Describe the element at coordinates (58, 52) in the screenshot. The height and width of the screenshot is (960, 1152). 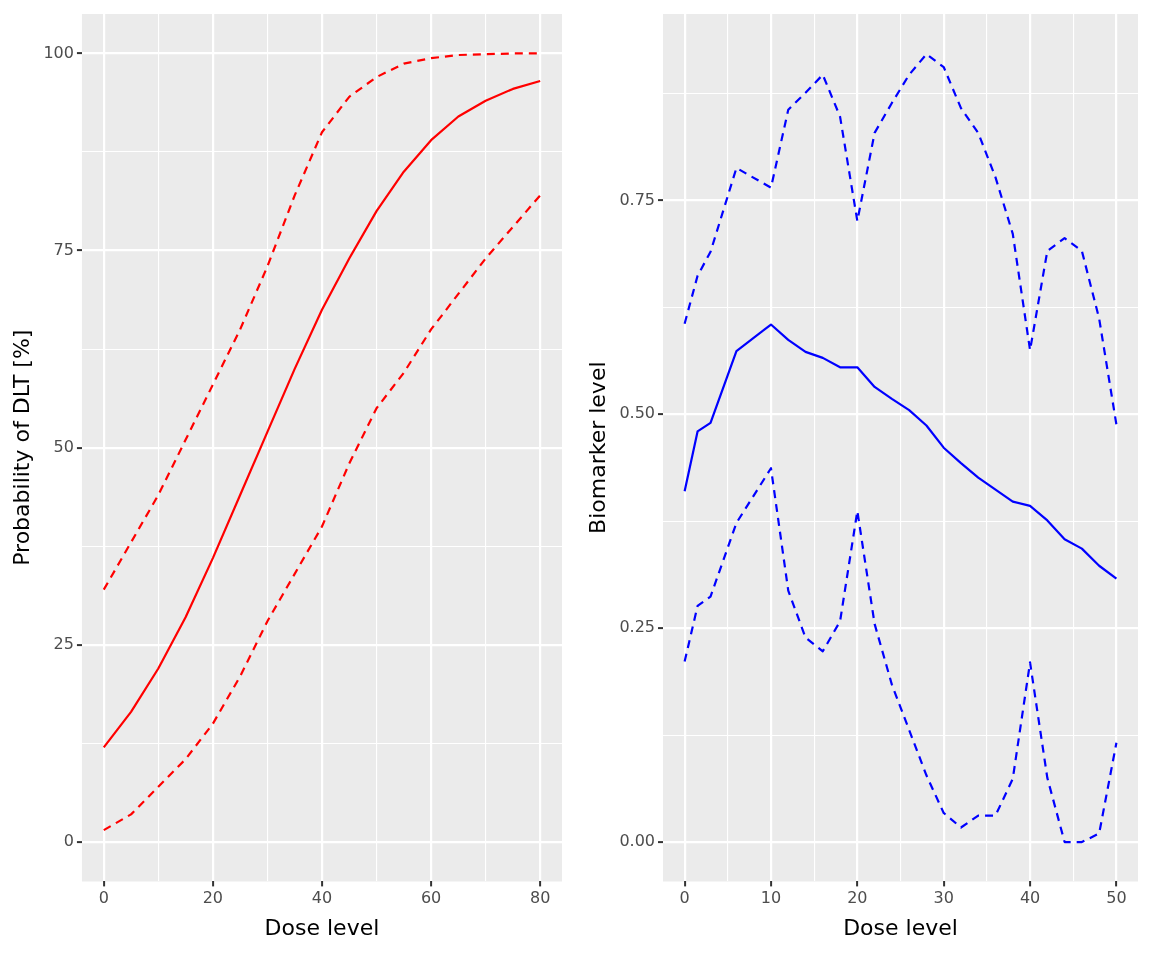
I see `y-tick-label: 100` at that location.